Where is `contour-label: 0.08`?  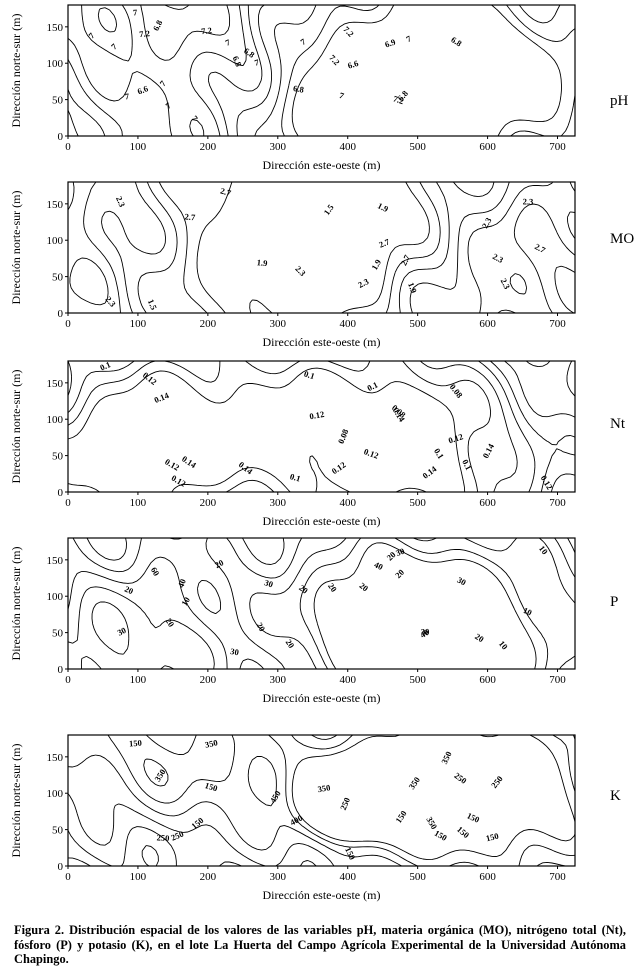 contour-label: 0.08 is located at coordinates (343, 436).